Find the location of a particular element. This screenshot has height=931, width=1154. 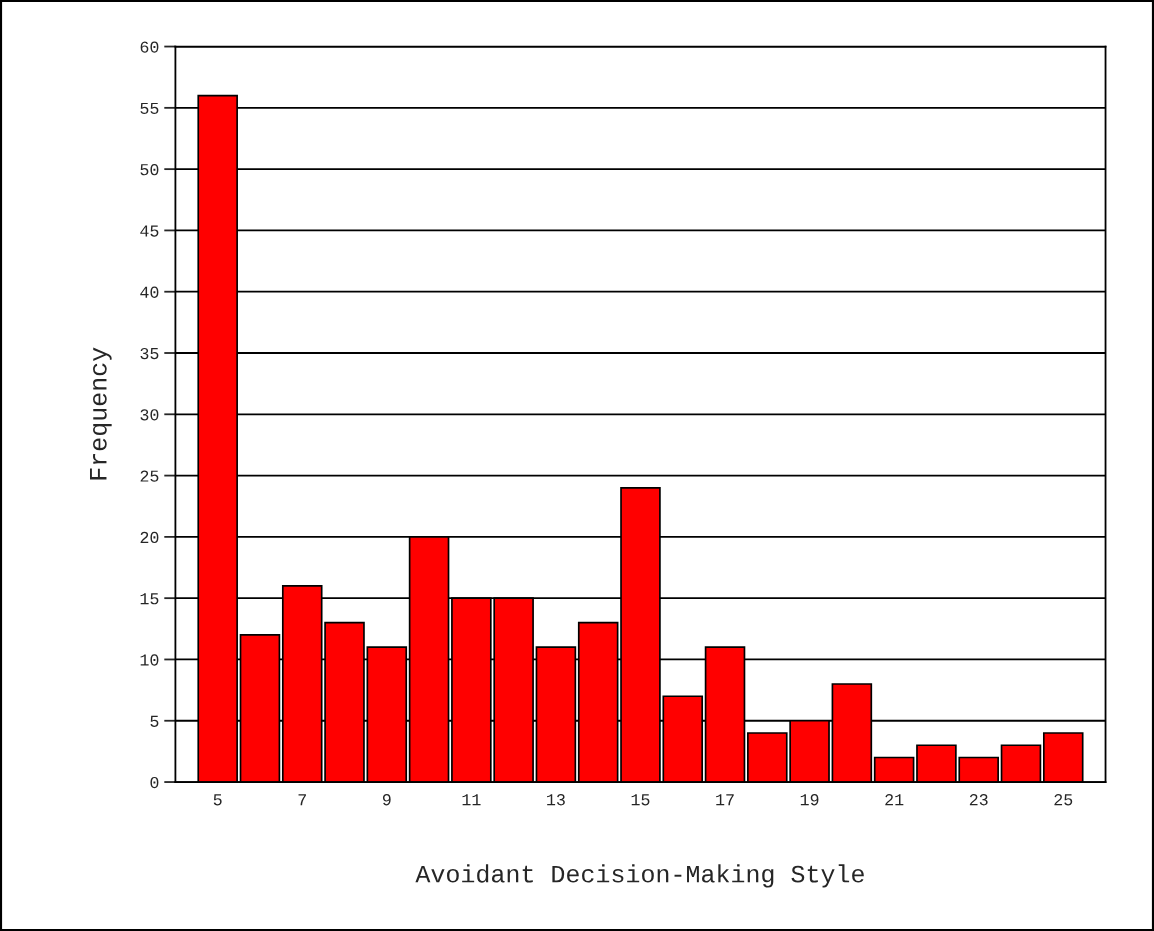

y-tick-label: 10 is located at coordinates (149, 660).